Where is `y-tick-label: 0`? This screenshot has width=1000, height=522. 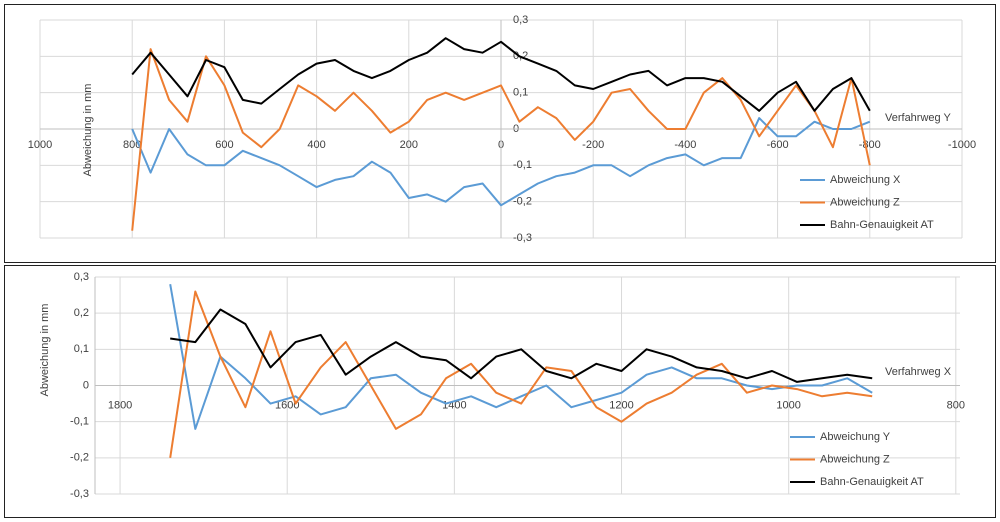
y-tick-label: 0 is located at coordinates (86, 385).